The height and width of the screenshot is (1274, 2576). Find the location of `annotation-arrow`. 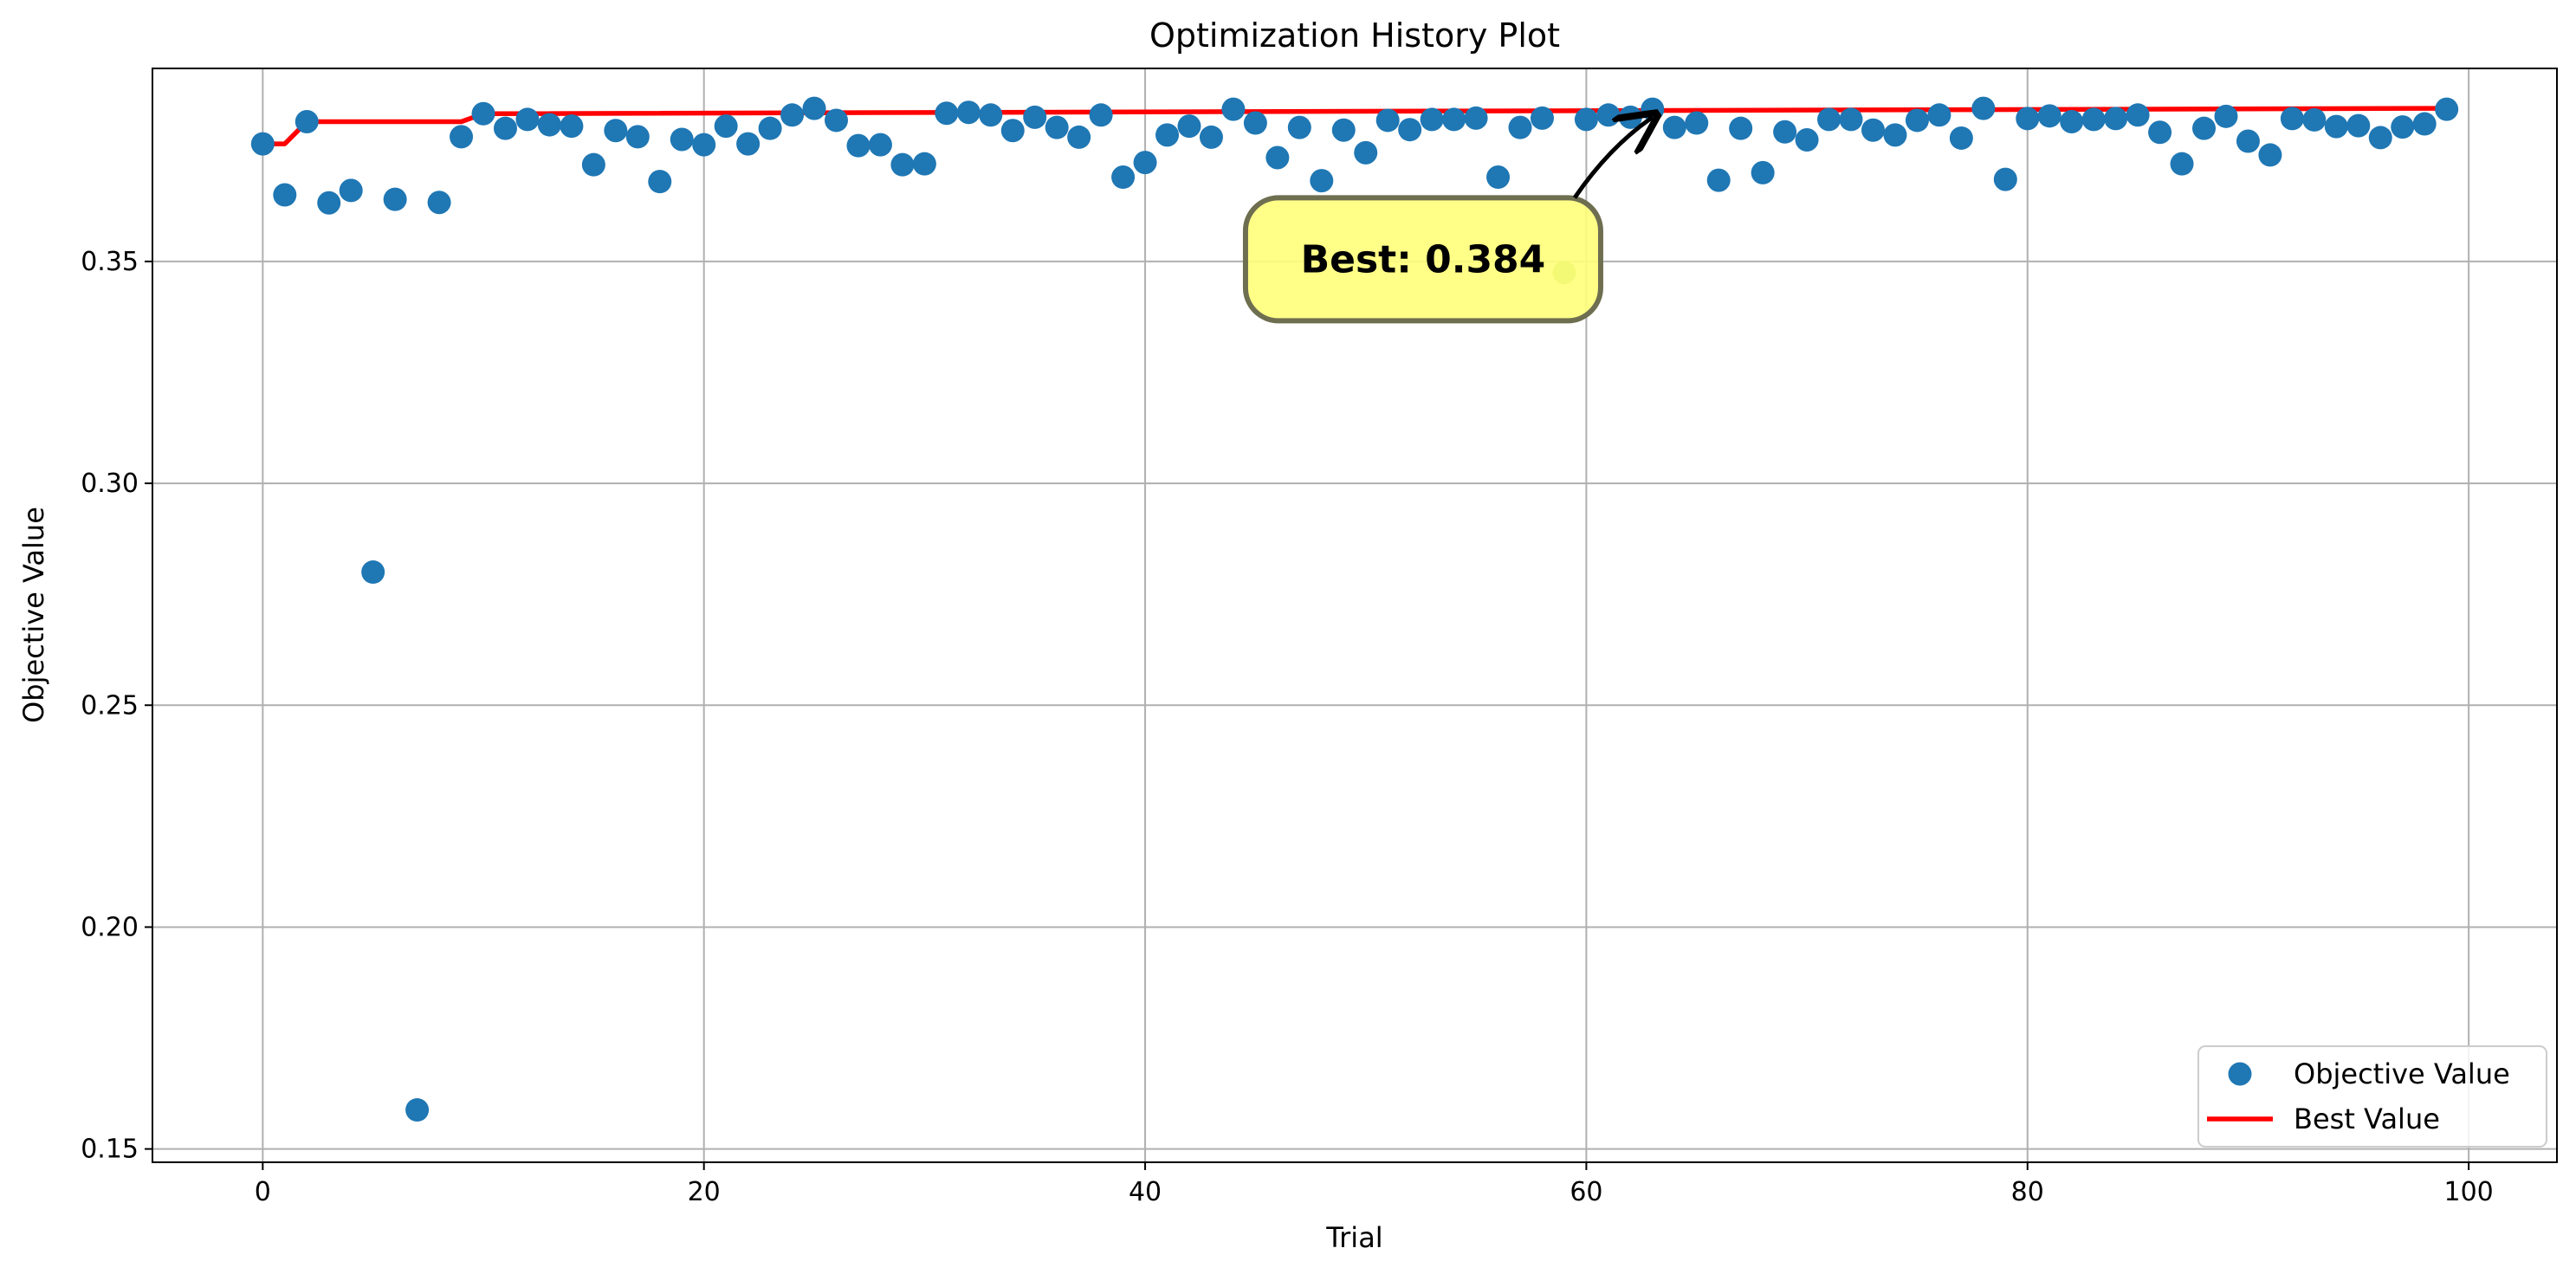

annotation-arrow is located at coordinates (1612, 158).